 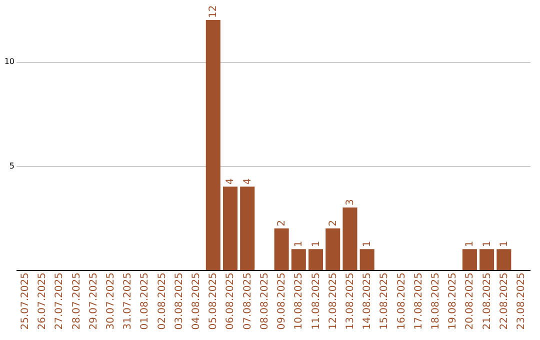 I want to click on x-tick-label: 12.08.2025, so click(x=333, y=301).